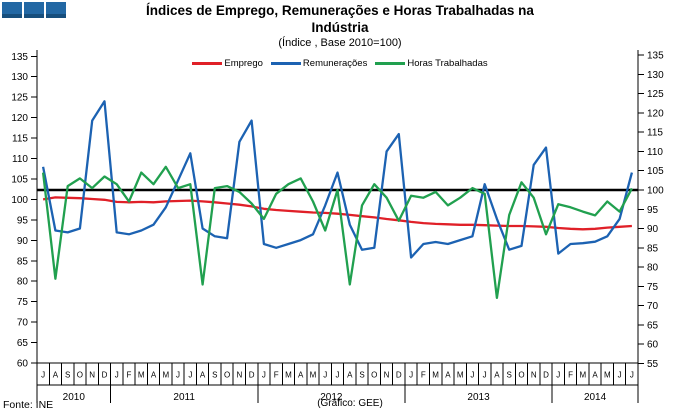 The image size is (680, 416). What do you see at coordinates (19, 77) in the screenshot?
I see `left-tick-label: 130` at bounding box center [19, 77].